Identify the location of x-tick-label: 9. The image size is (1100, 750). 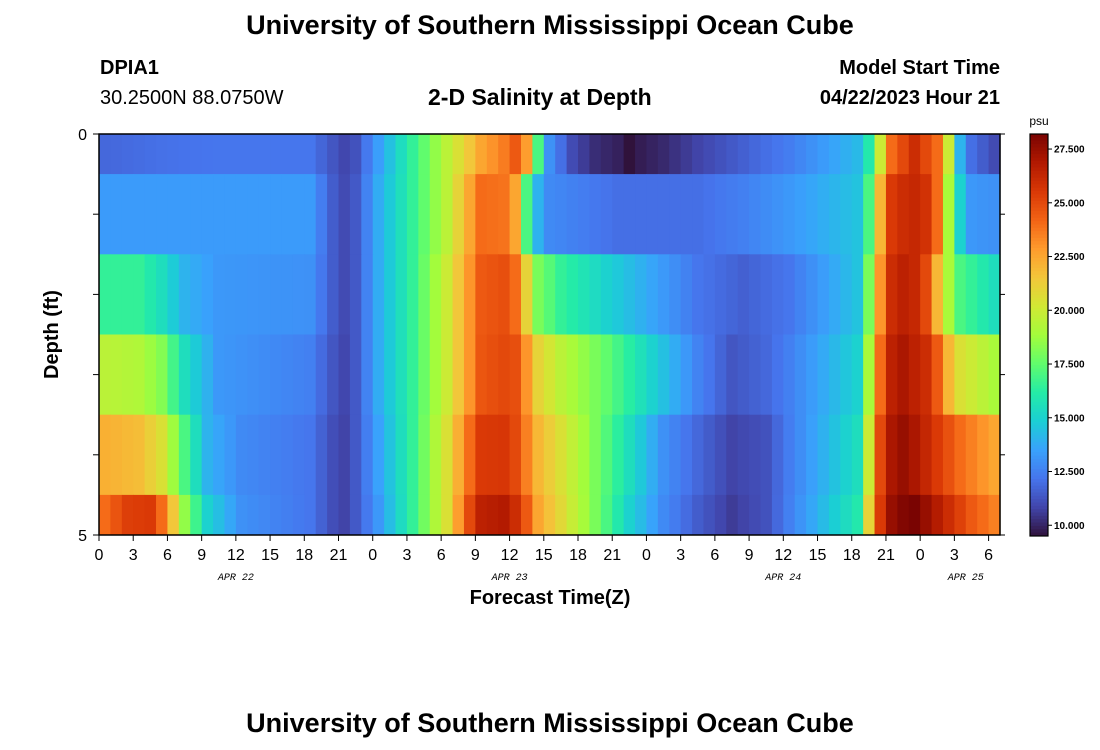
(201, 555).